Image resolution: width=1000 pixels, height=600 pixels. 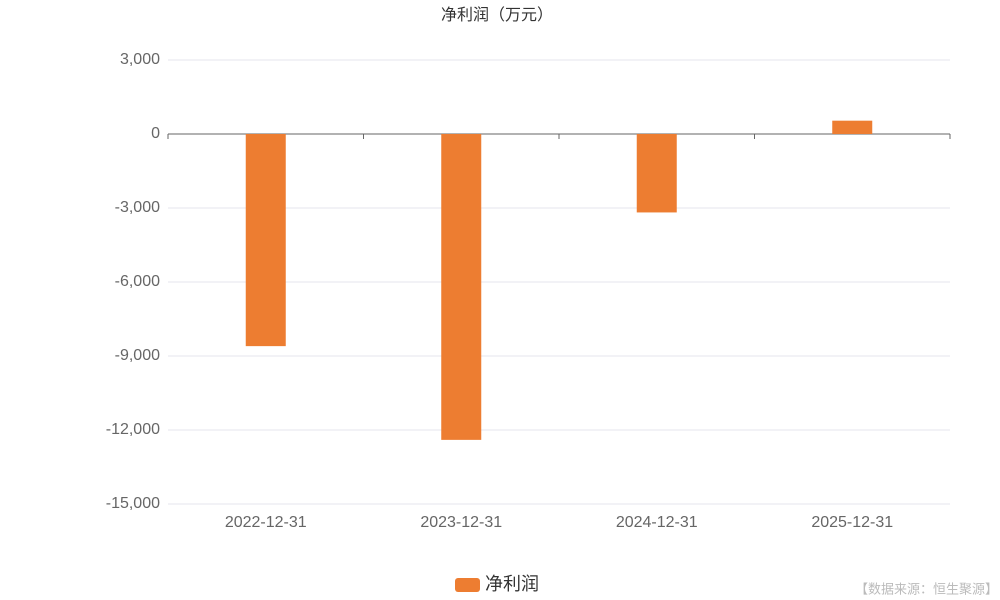 I want to click on y-tick-label: -9,000, so click(x=137, y=355).